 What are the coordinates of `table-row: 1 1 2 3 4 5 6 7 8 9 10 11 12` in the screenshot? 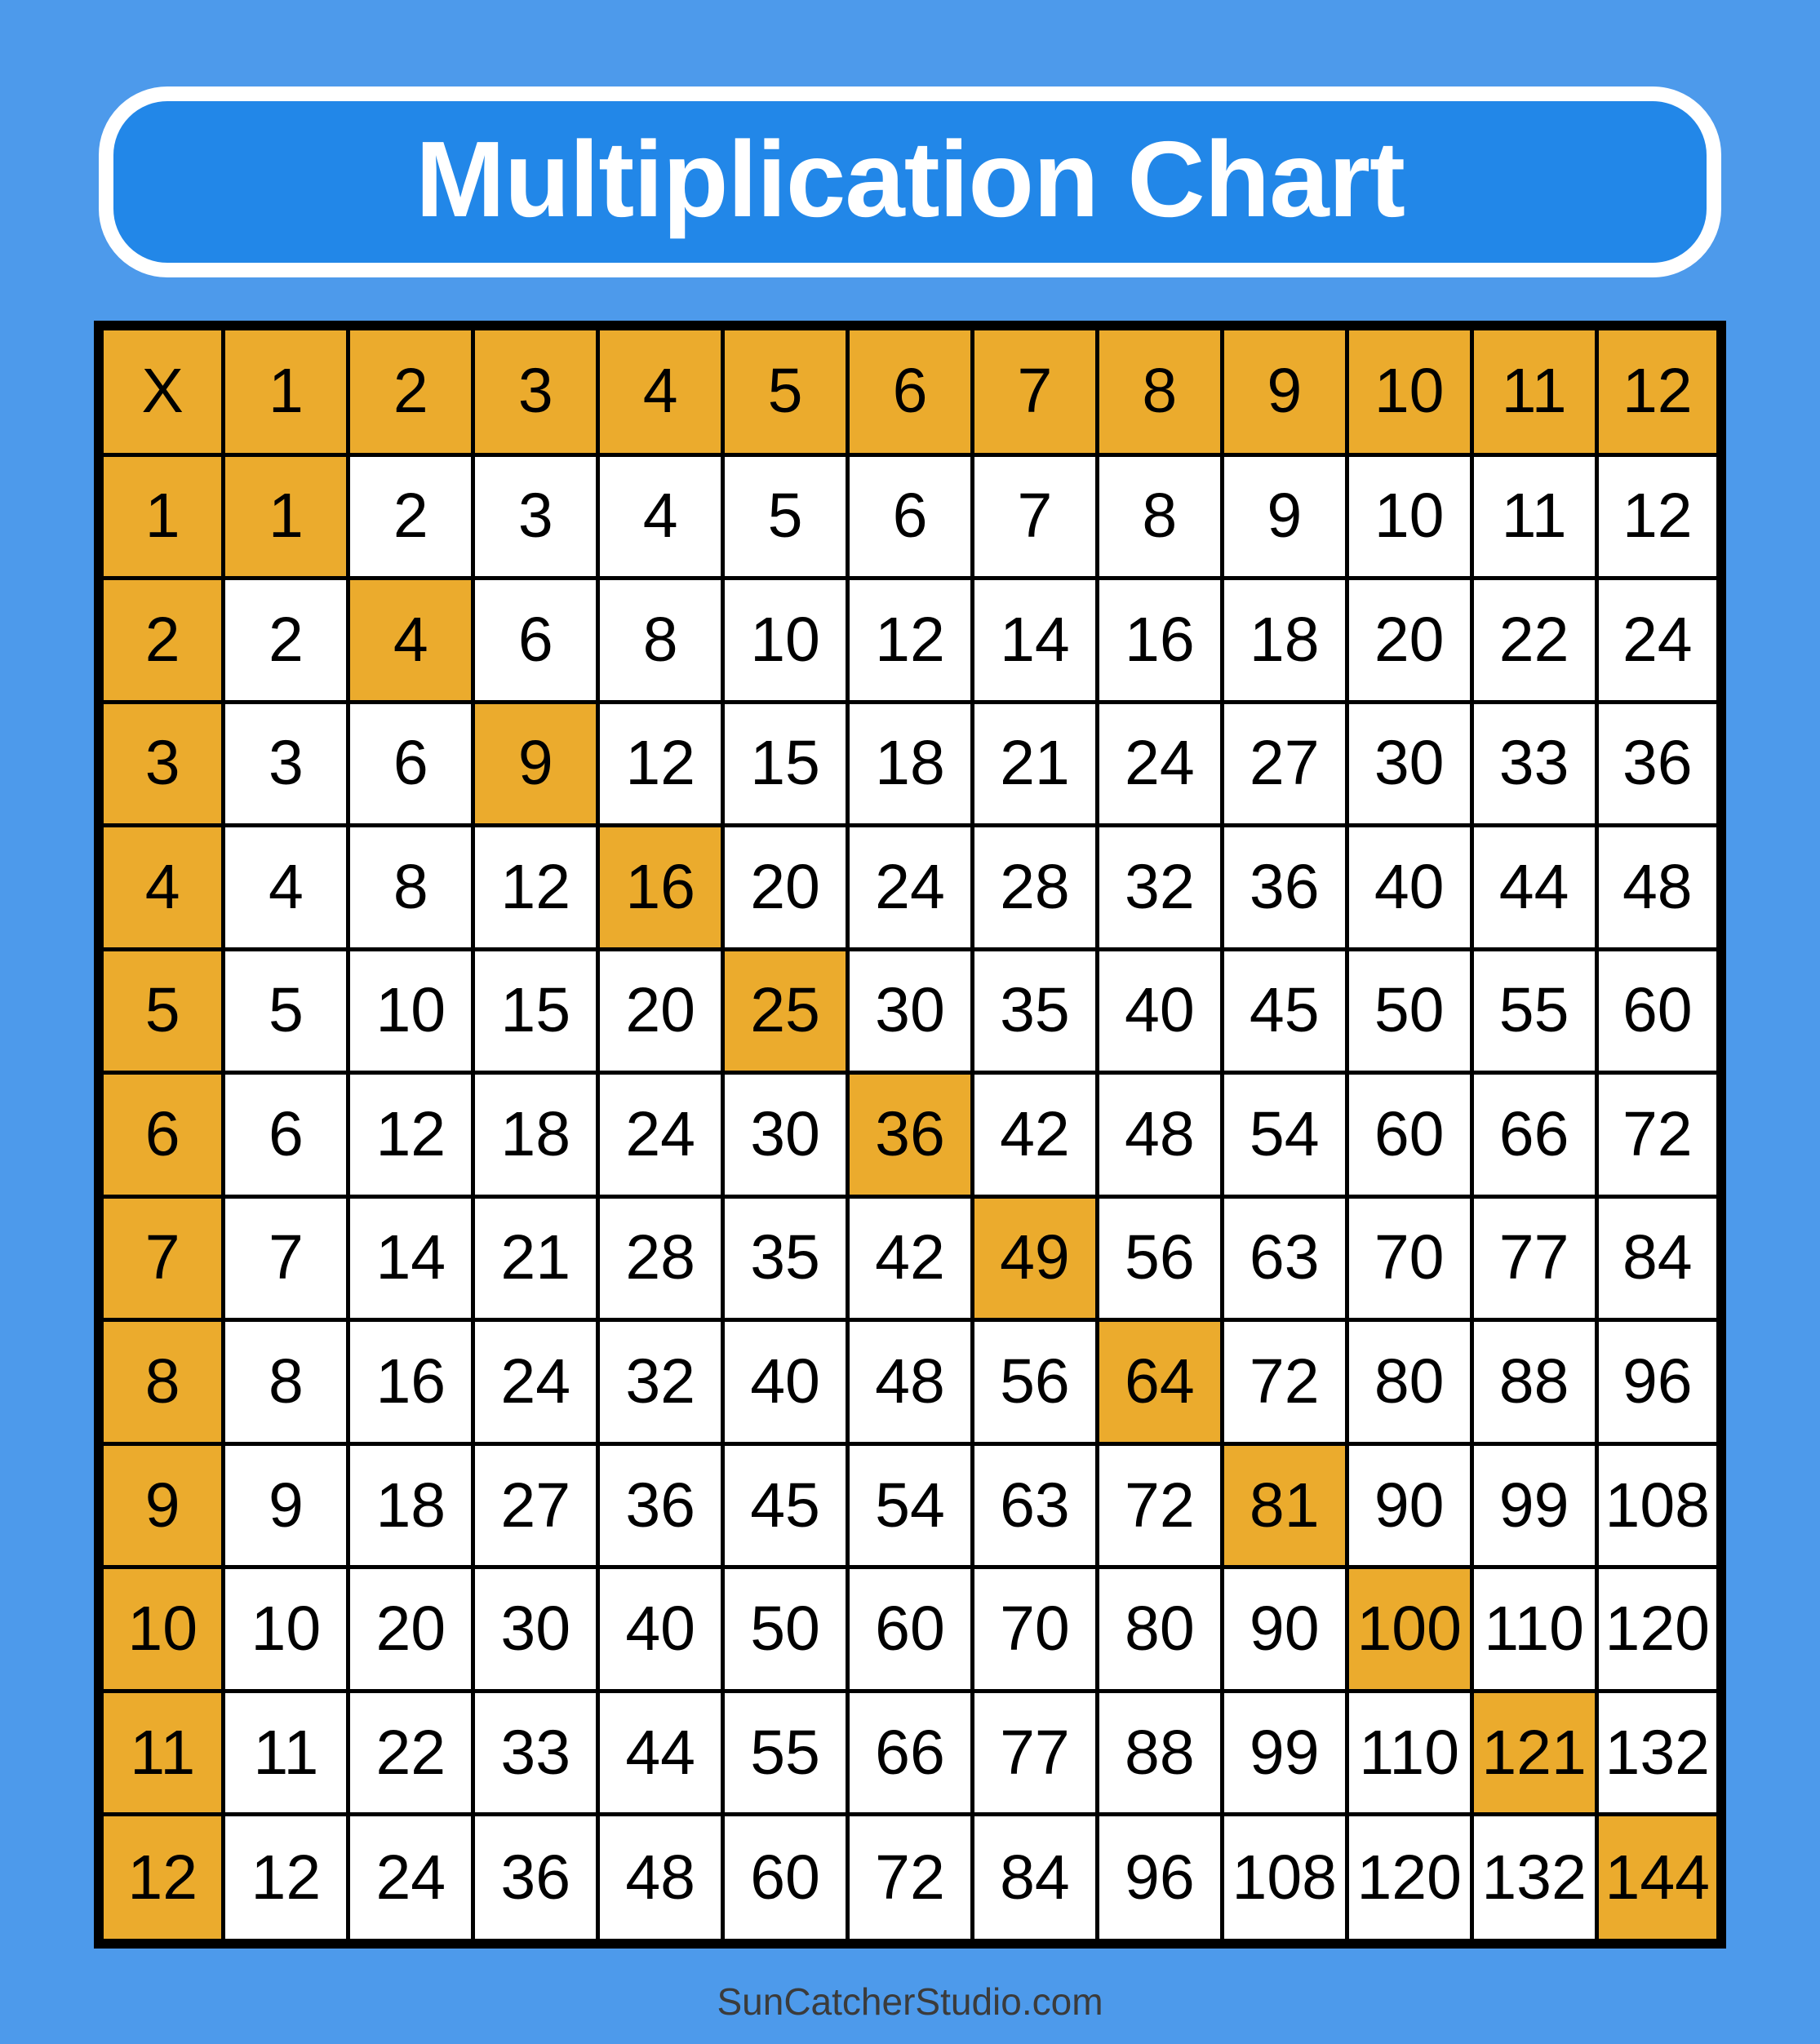 It's located at (910, 516).